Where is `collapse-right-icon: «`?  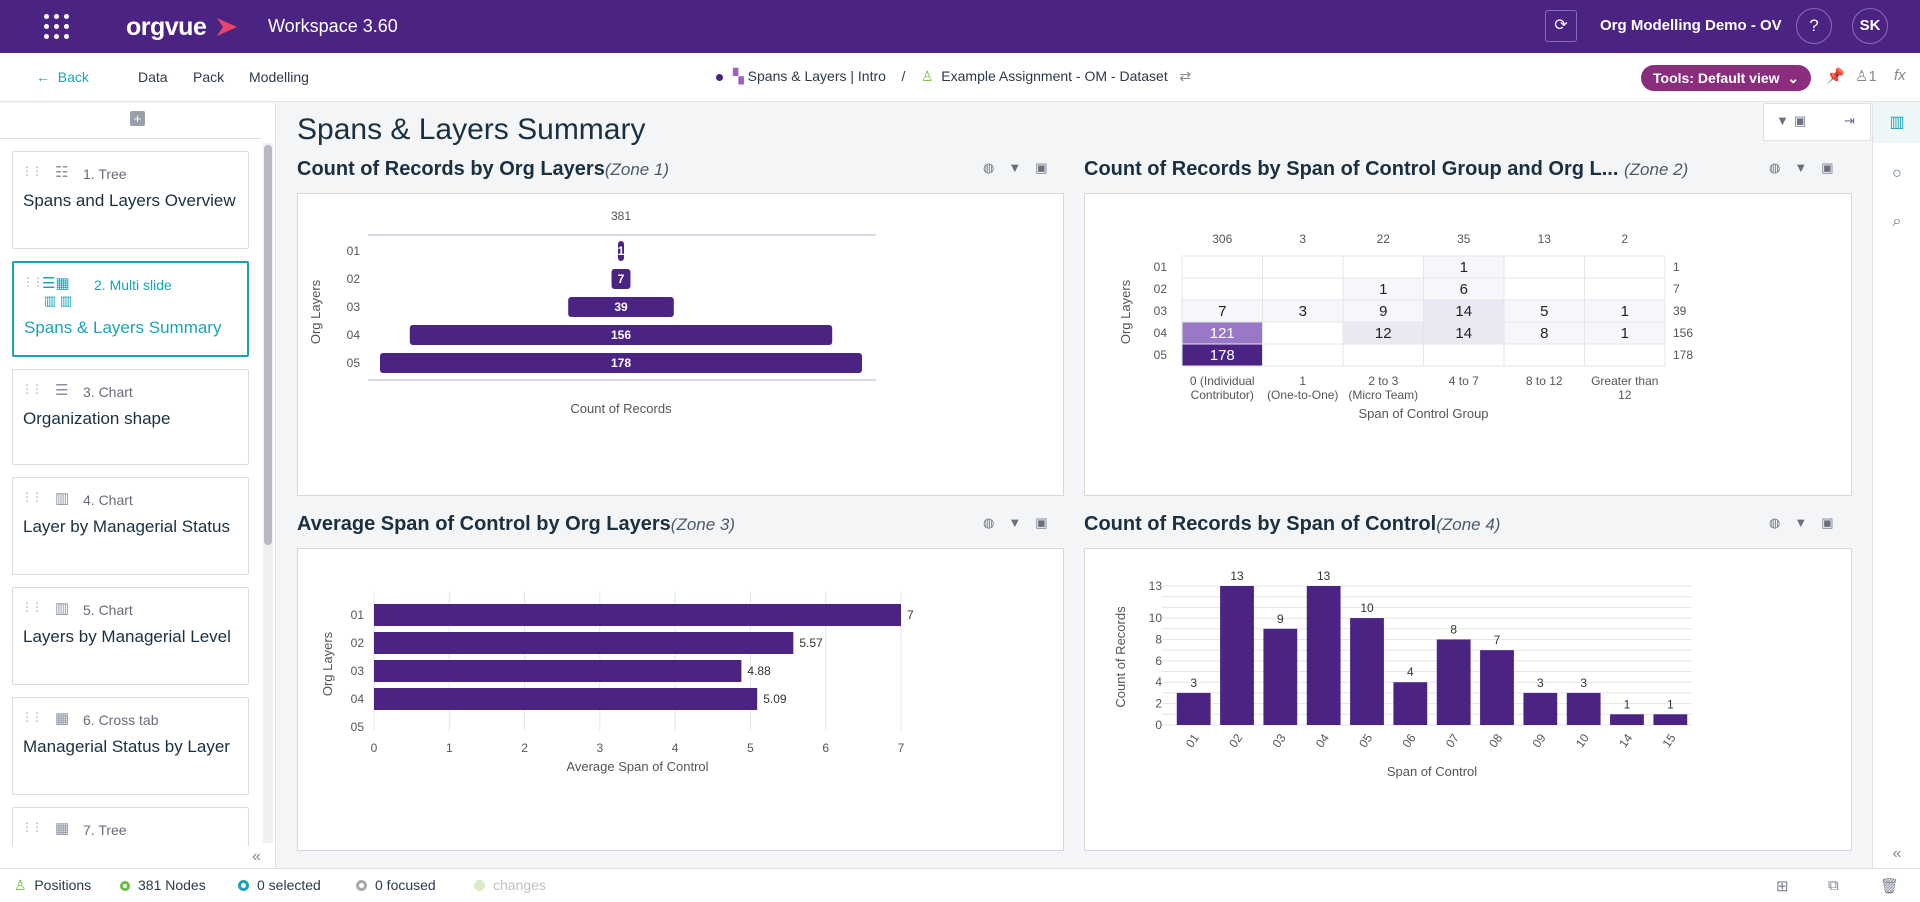
collapse-right-icon: « is located at coordinates (1897, 853).